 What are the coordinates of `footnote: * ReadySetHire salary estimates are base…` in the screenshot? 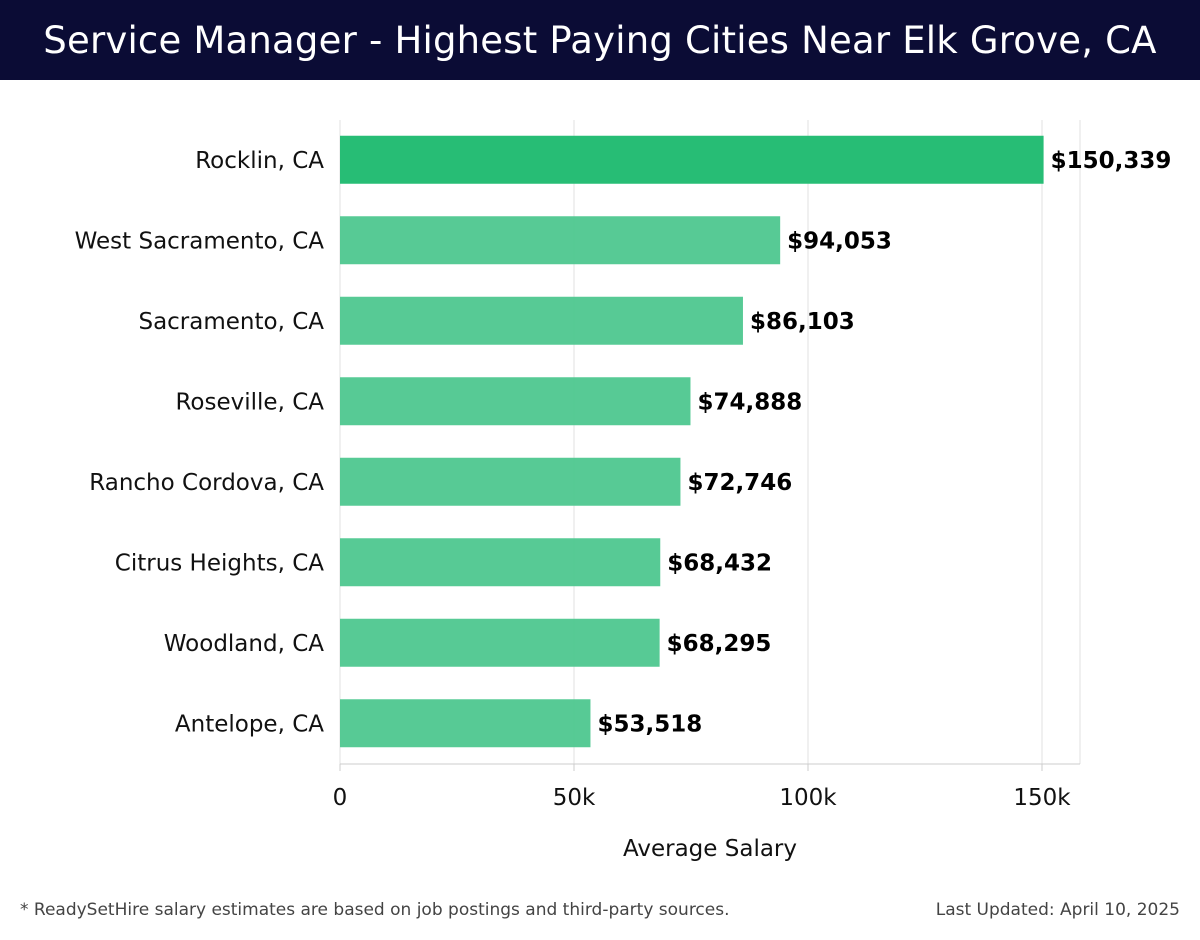 It's located at (375, 910).